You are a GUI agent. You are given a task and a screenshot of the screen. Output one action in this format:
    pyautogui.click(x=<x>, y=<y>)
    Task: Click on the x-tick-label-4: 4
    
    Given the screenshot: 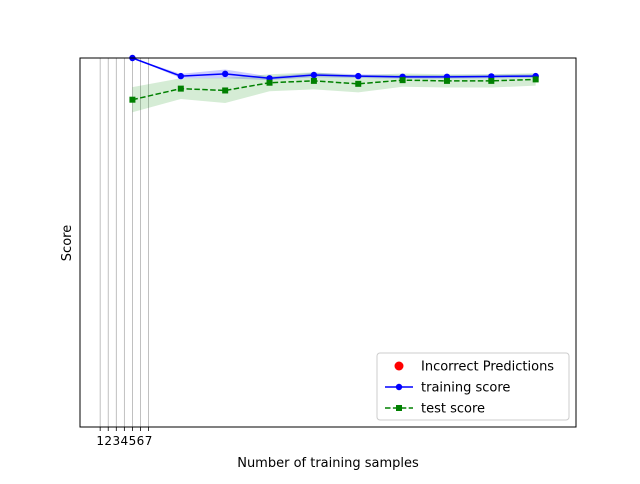 What is the action you would take?
    pyautogui.click(x=125, y=441)
    